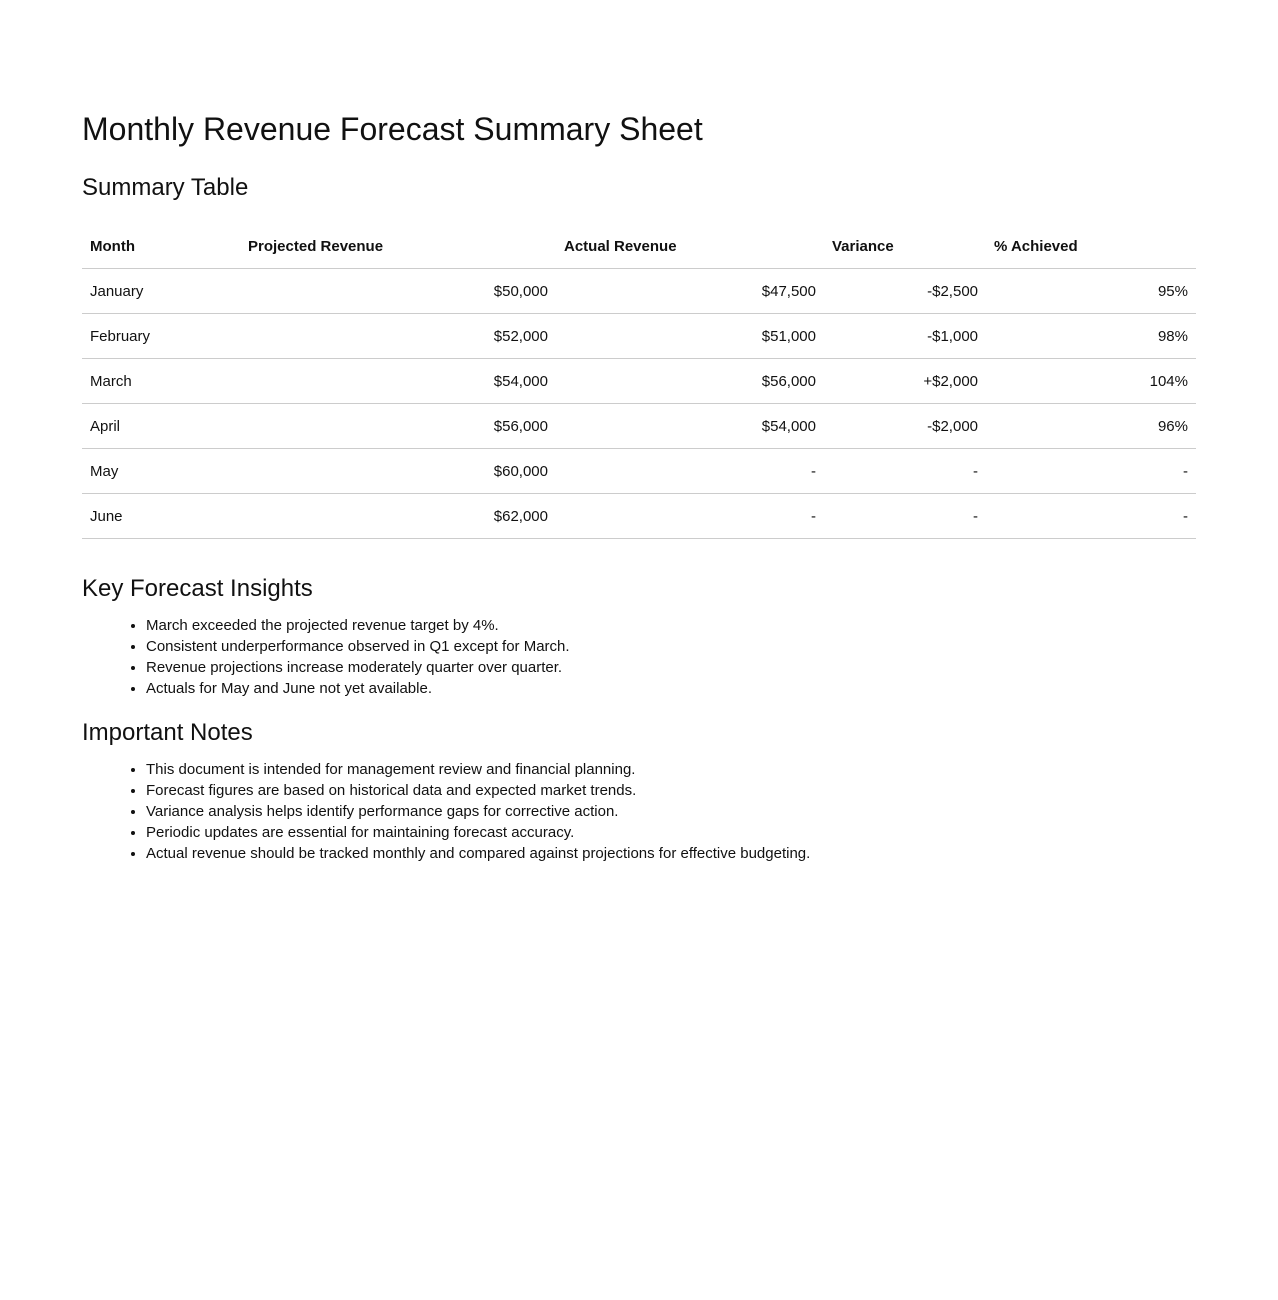  I want to click on insights-heading: Key Forecast Insights, so click(197, 588).